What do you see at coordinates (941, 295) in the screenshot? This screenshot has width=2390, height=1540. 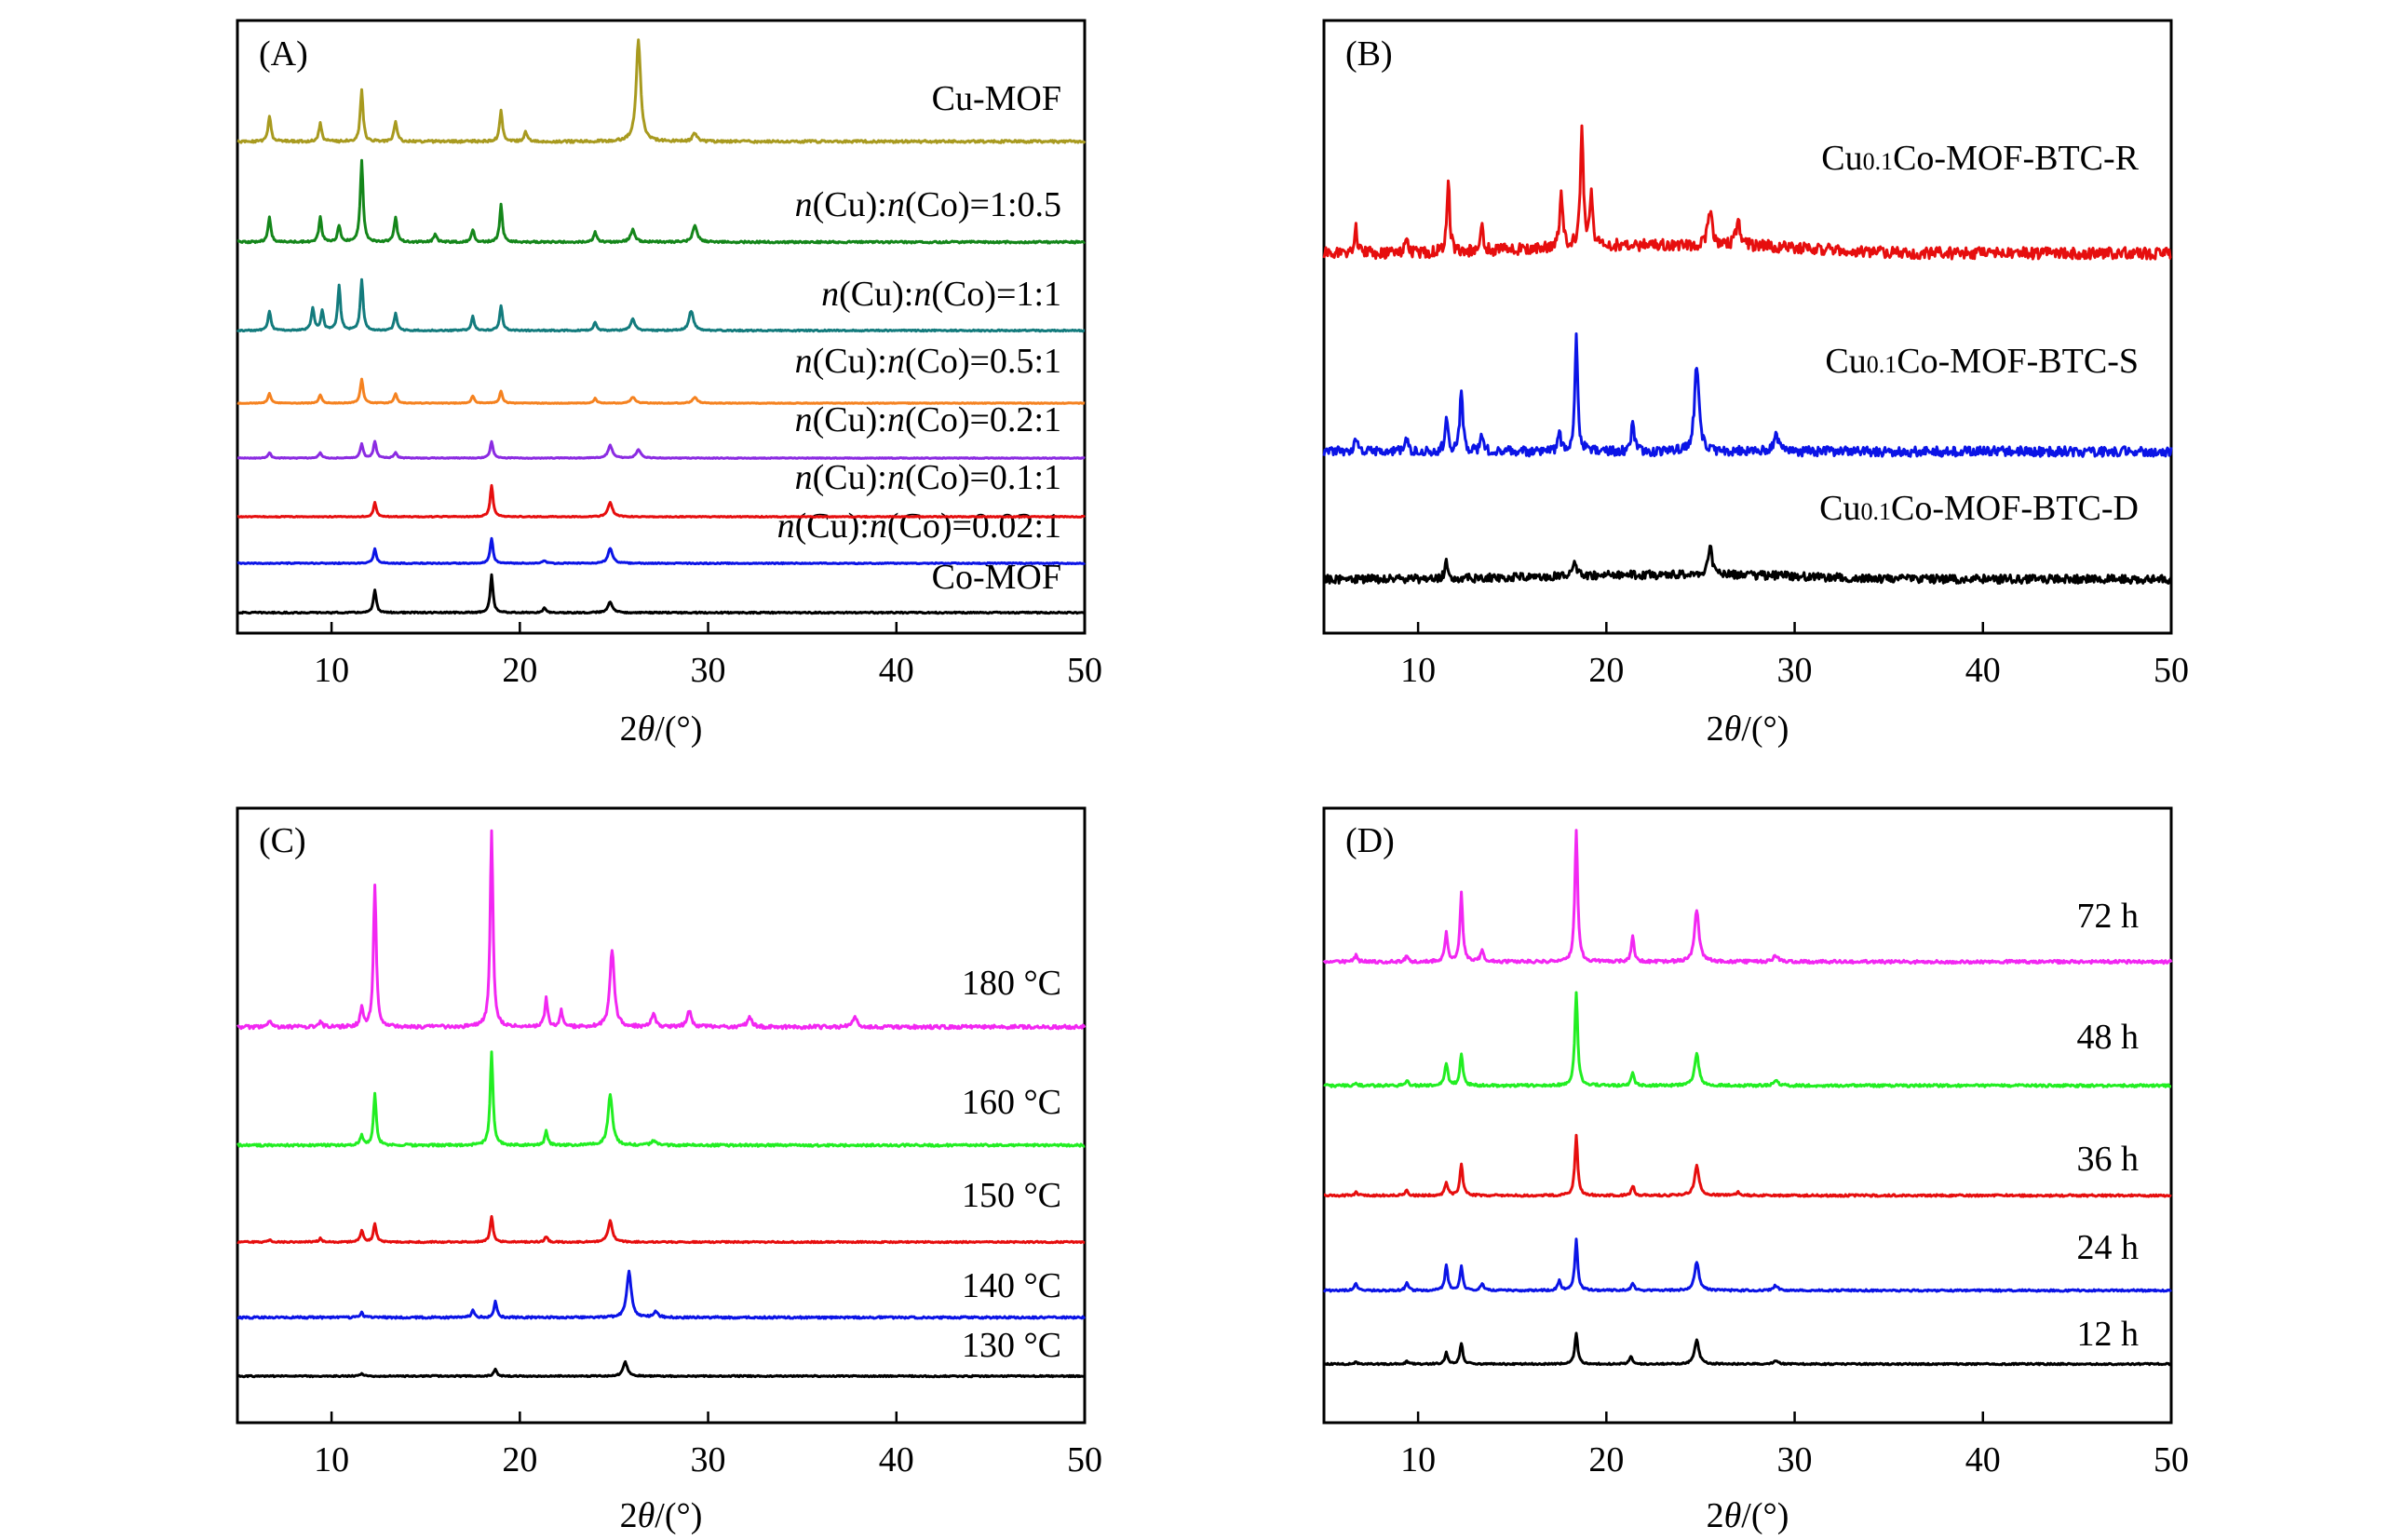 I see `panel-a-series-label-5: n(Cu):n(Co)=1:1` at bounding box center [941, 295].